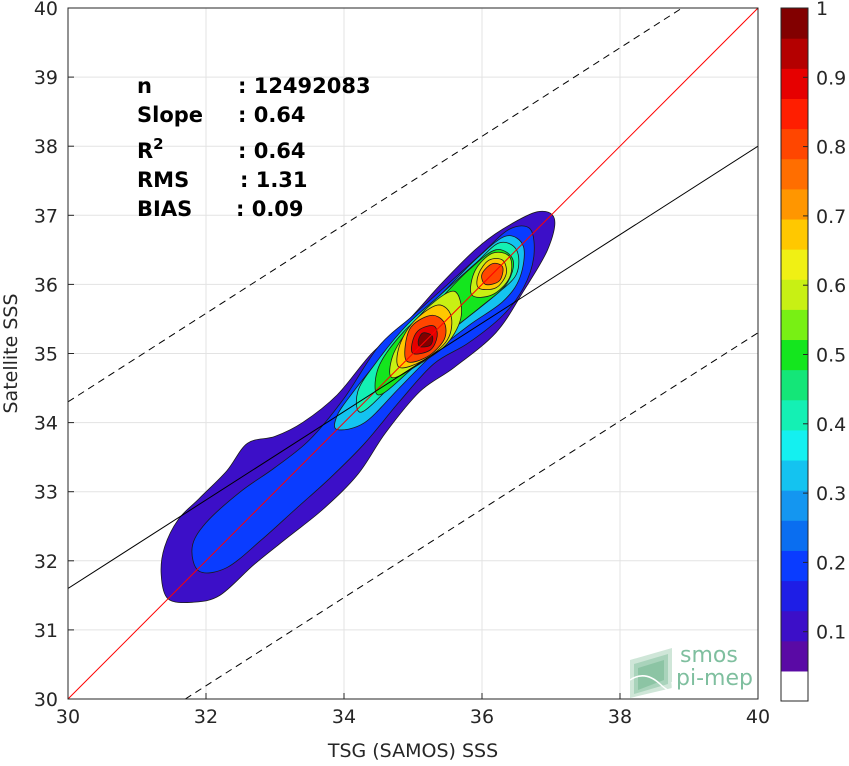 Image resolution: width=849 pixels, height=766 pixels. Describe the element at coordinates (46, 10) in the screenshot. I see `y-tick-label: 40` at that location.